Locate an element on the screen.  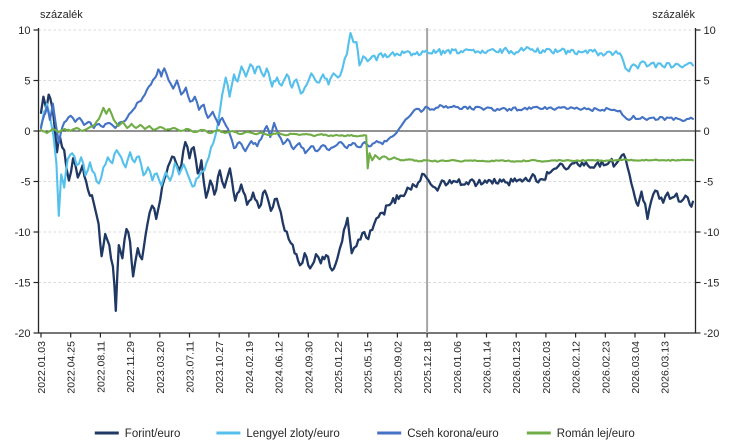
legend-item-lengyel-zloty-euro: Lengyel zloty/euro is located at coordinates (278, 434).